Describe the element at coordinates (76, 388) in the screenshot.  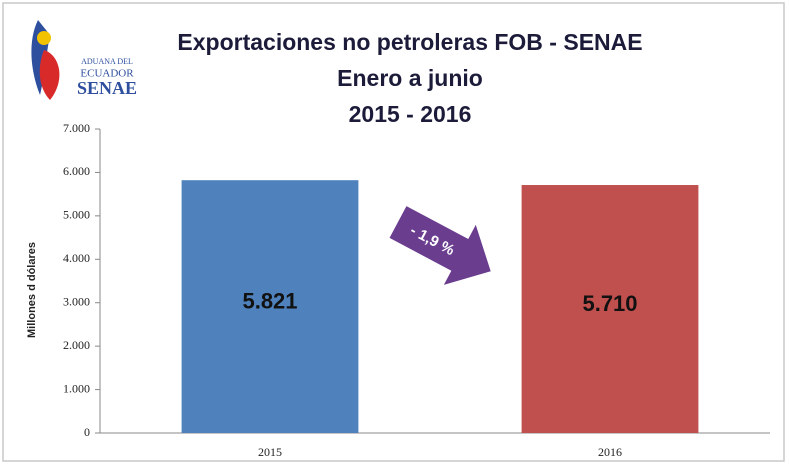
I see `y-tick-label: 1.000` at that location.